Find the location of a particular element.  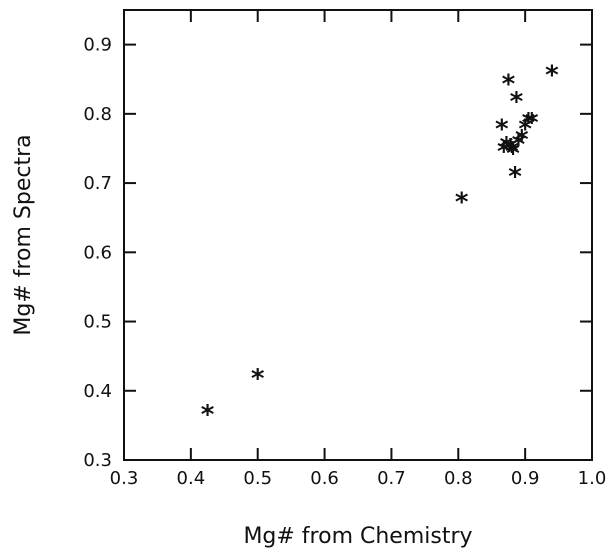

x-tick-label: 0.3 is located at coordinates (124, 478).